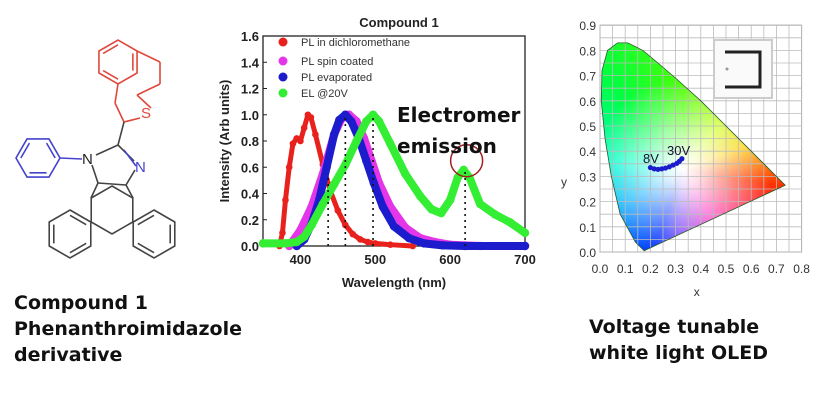 This screenshot has width=840, height=405. Describe the element at coordinates (776, 269) in the screenshot. I see `x-tick-label: 0.7` at that location.